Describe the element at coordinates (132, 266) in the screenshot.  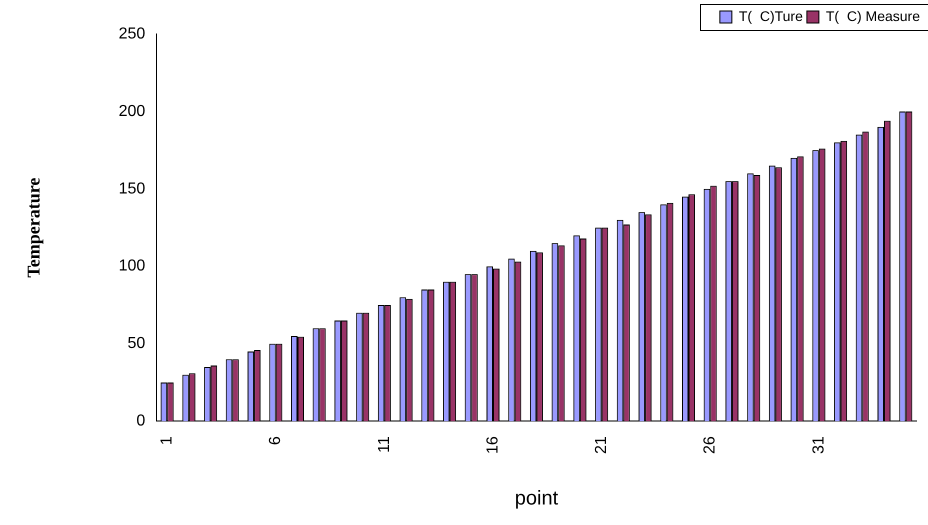
I see `y-tick-label: 100` at that location.